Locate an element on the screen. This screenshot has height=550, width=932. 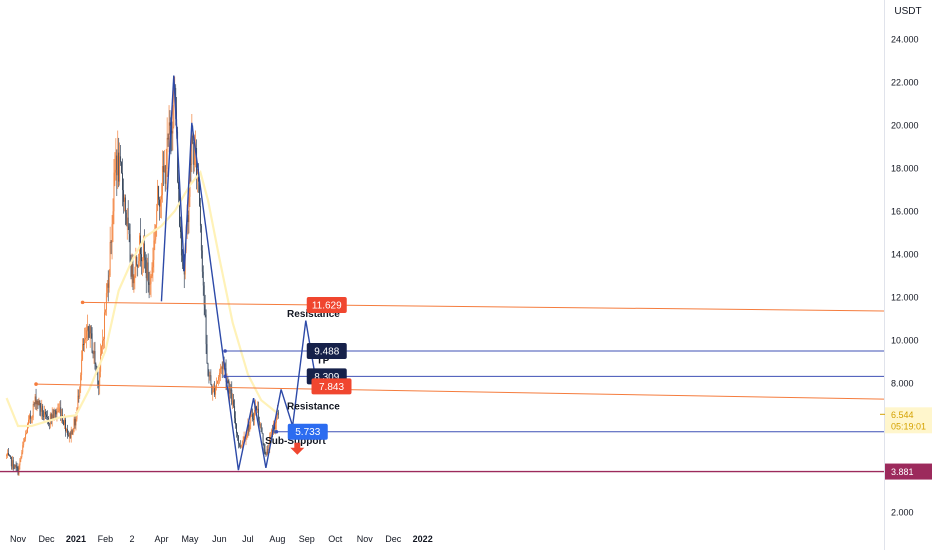
badge-value: 9.488 is located at coordinates (326, 352).